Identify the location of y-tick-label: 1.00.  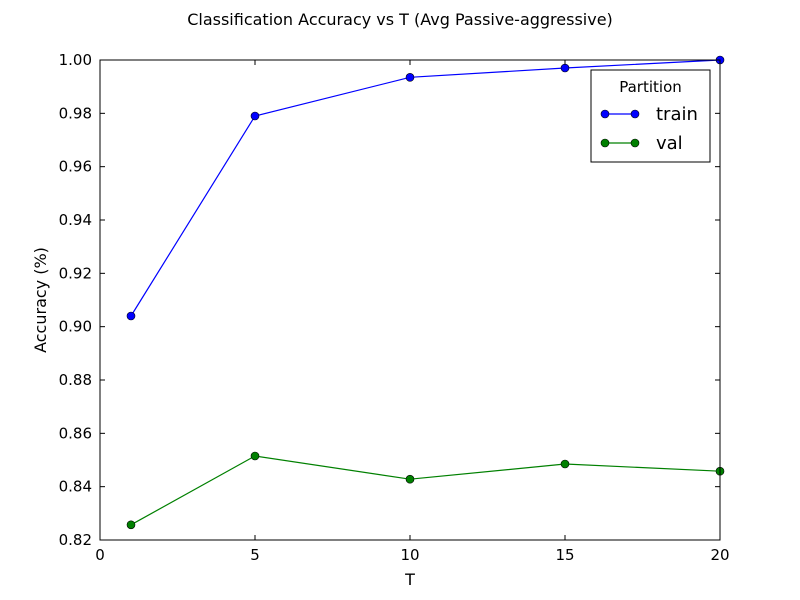
(75, 60).